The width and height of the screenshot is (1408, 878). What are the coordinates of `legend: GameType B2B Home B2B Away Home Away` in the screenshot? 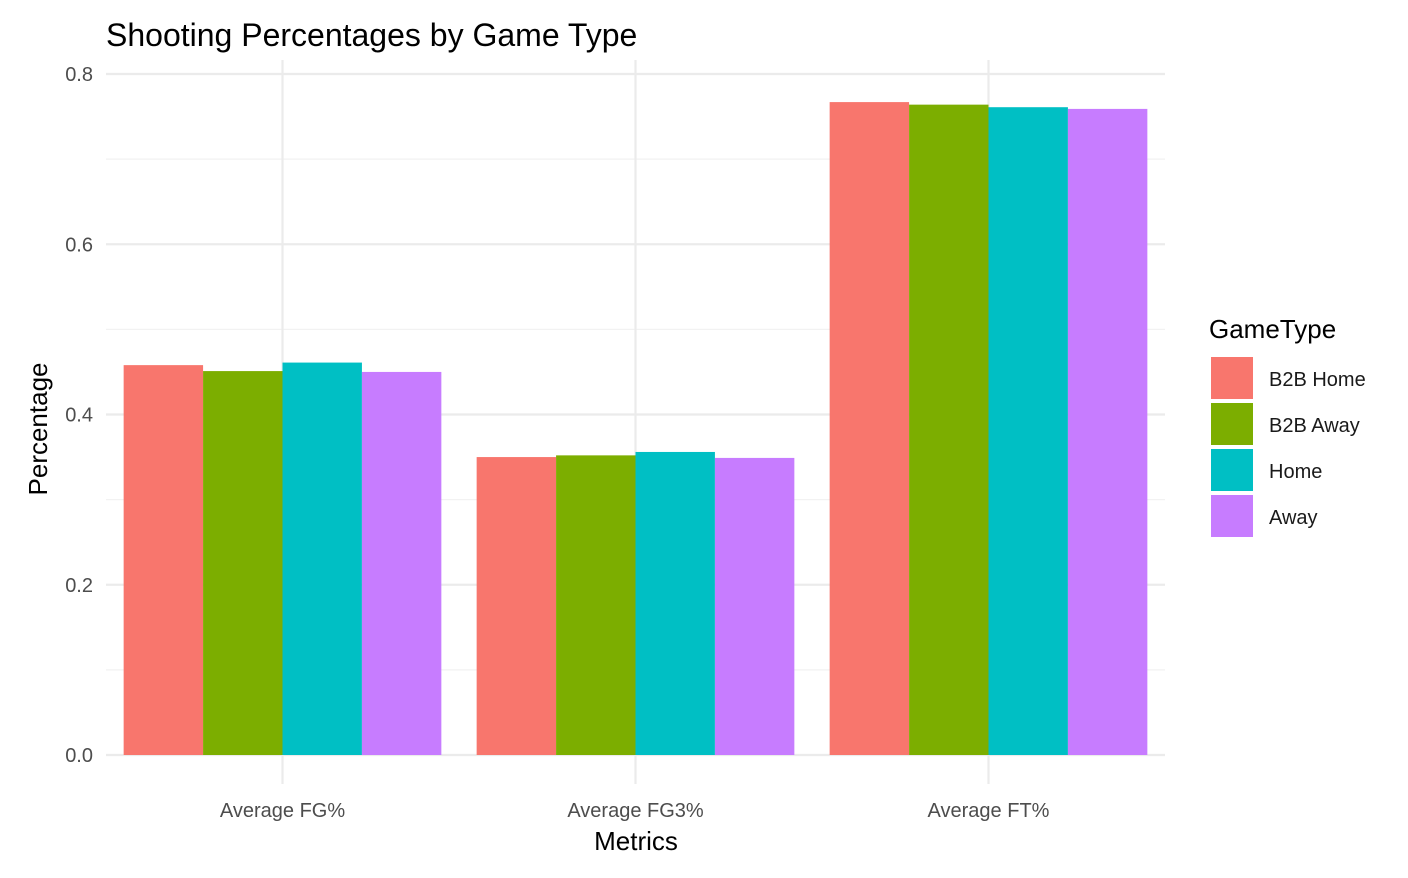 It's located at (1287, 425).